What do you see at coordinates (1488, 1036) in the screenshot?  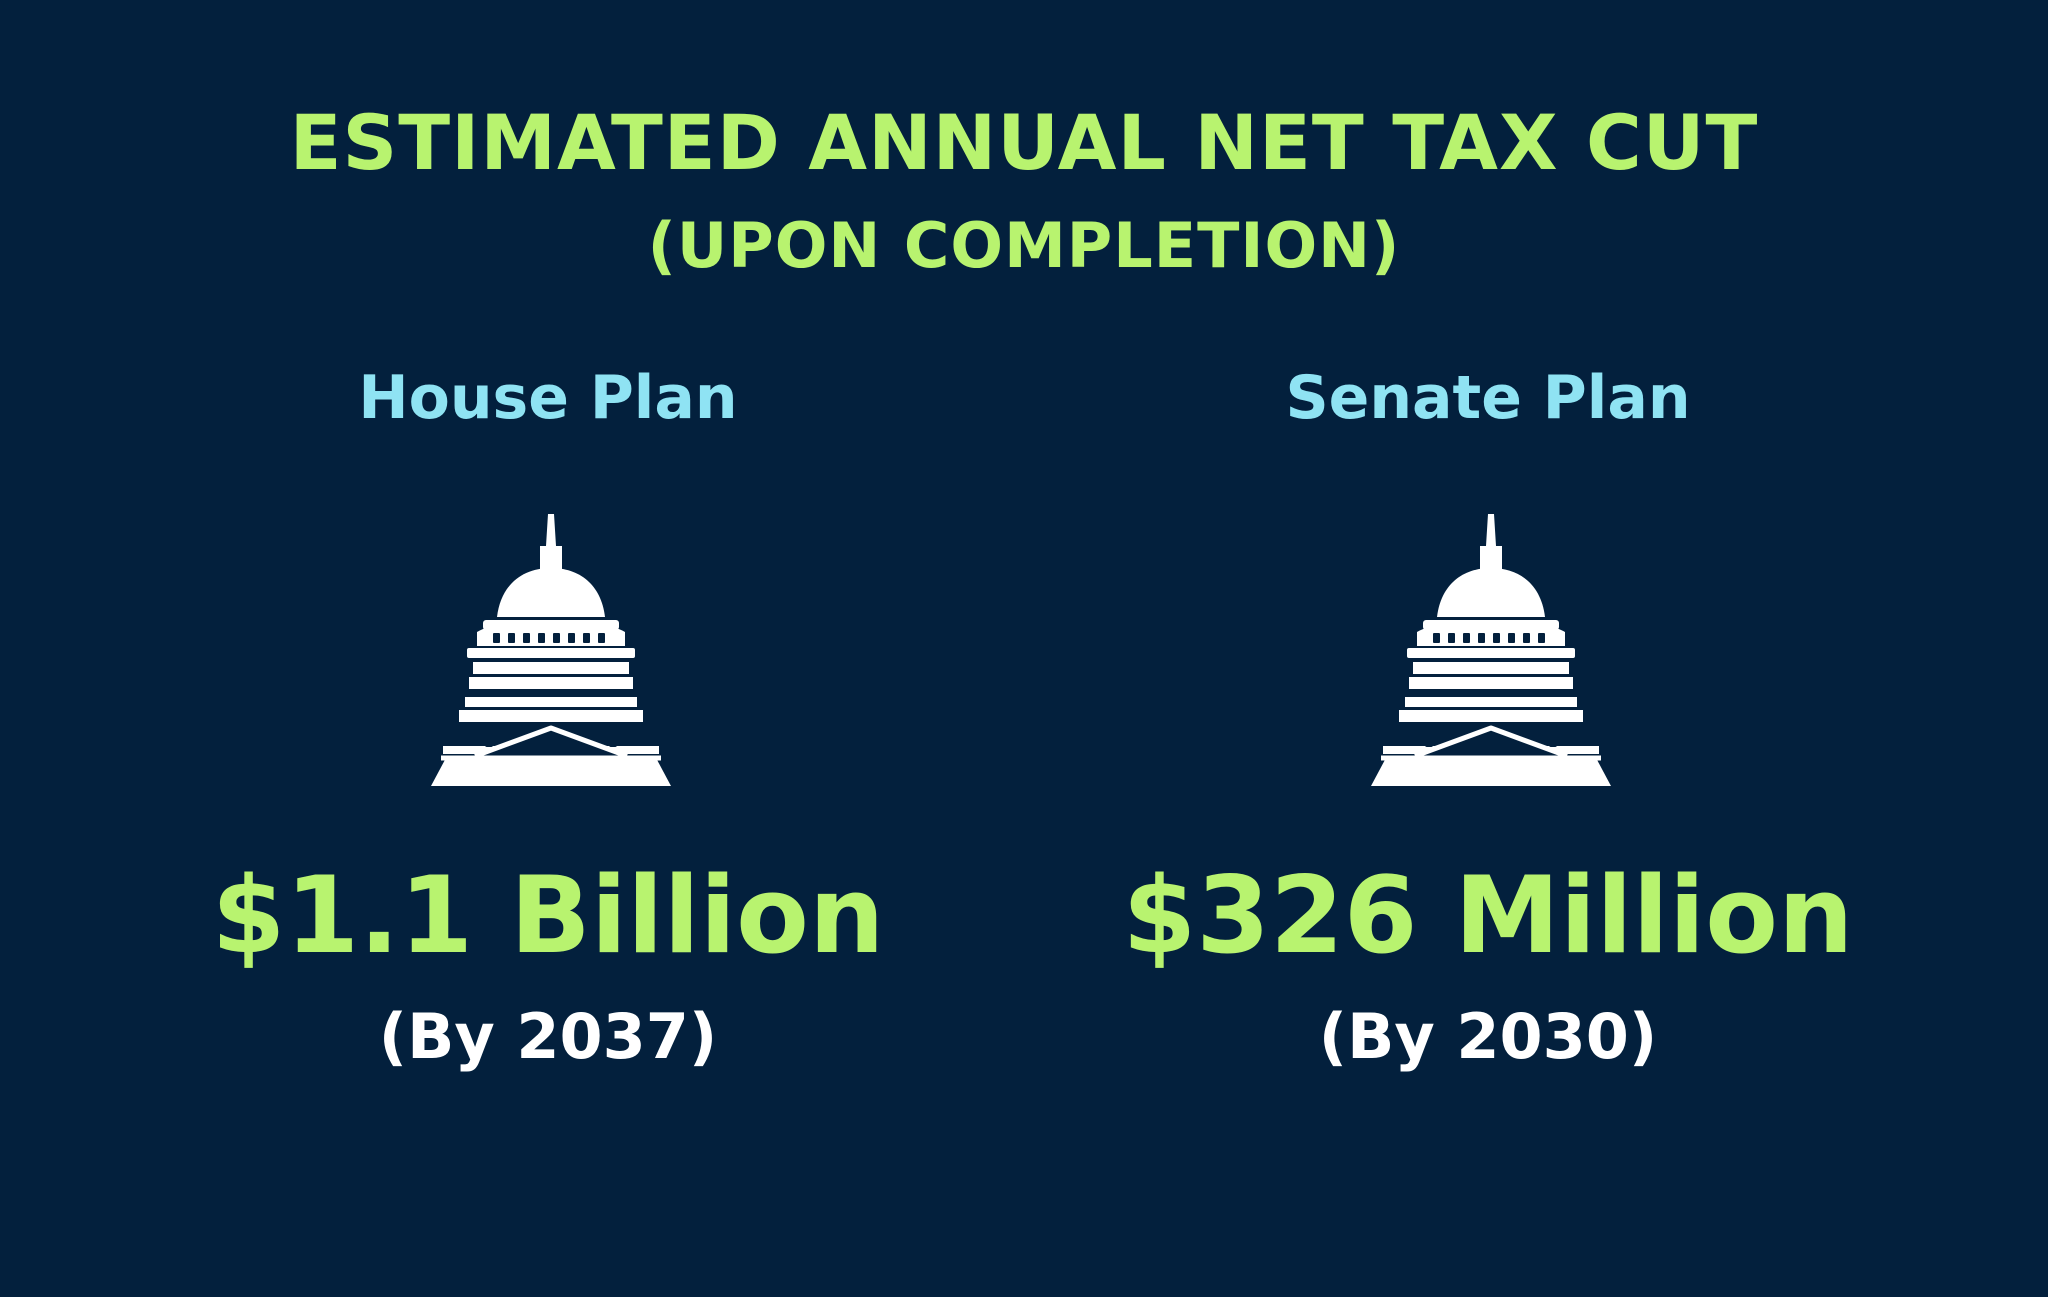 I see `senate-completion-year: (By 2030)` at bounding box center [1488, 1036].